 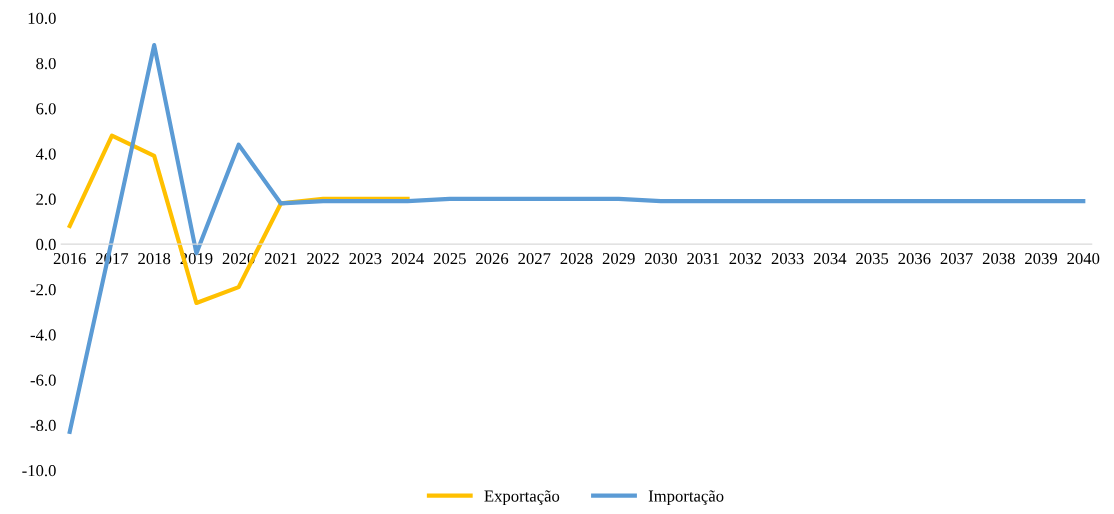 What do you see at coordinates (43, 380) in the screenshot?
I see `y-tick-label: -6.0` at bounding box center [43, 380].